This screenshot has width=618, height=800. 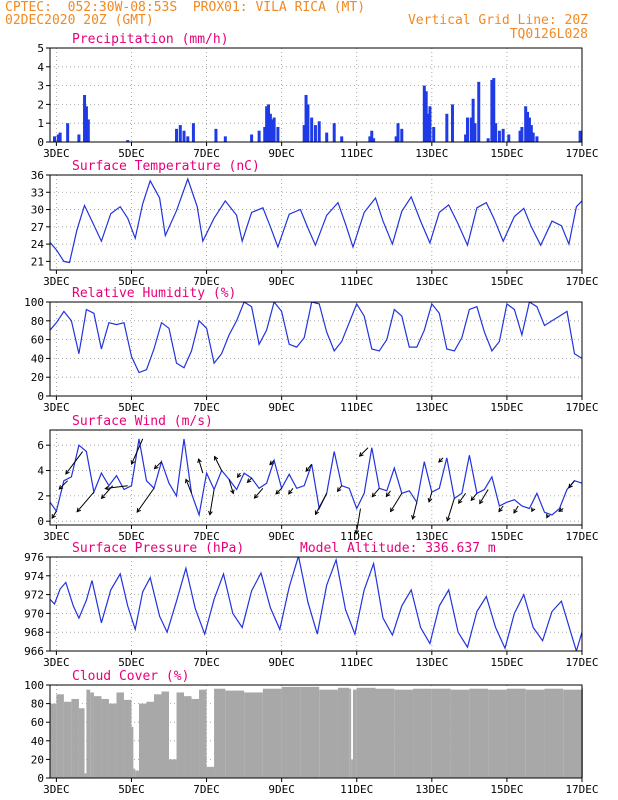 What do you see at coordinates (40, 67) in the screenshot?
I see `y-tick-label: 4` at bounding box center [40, 67].